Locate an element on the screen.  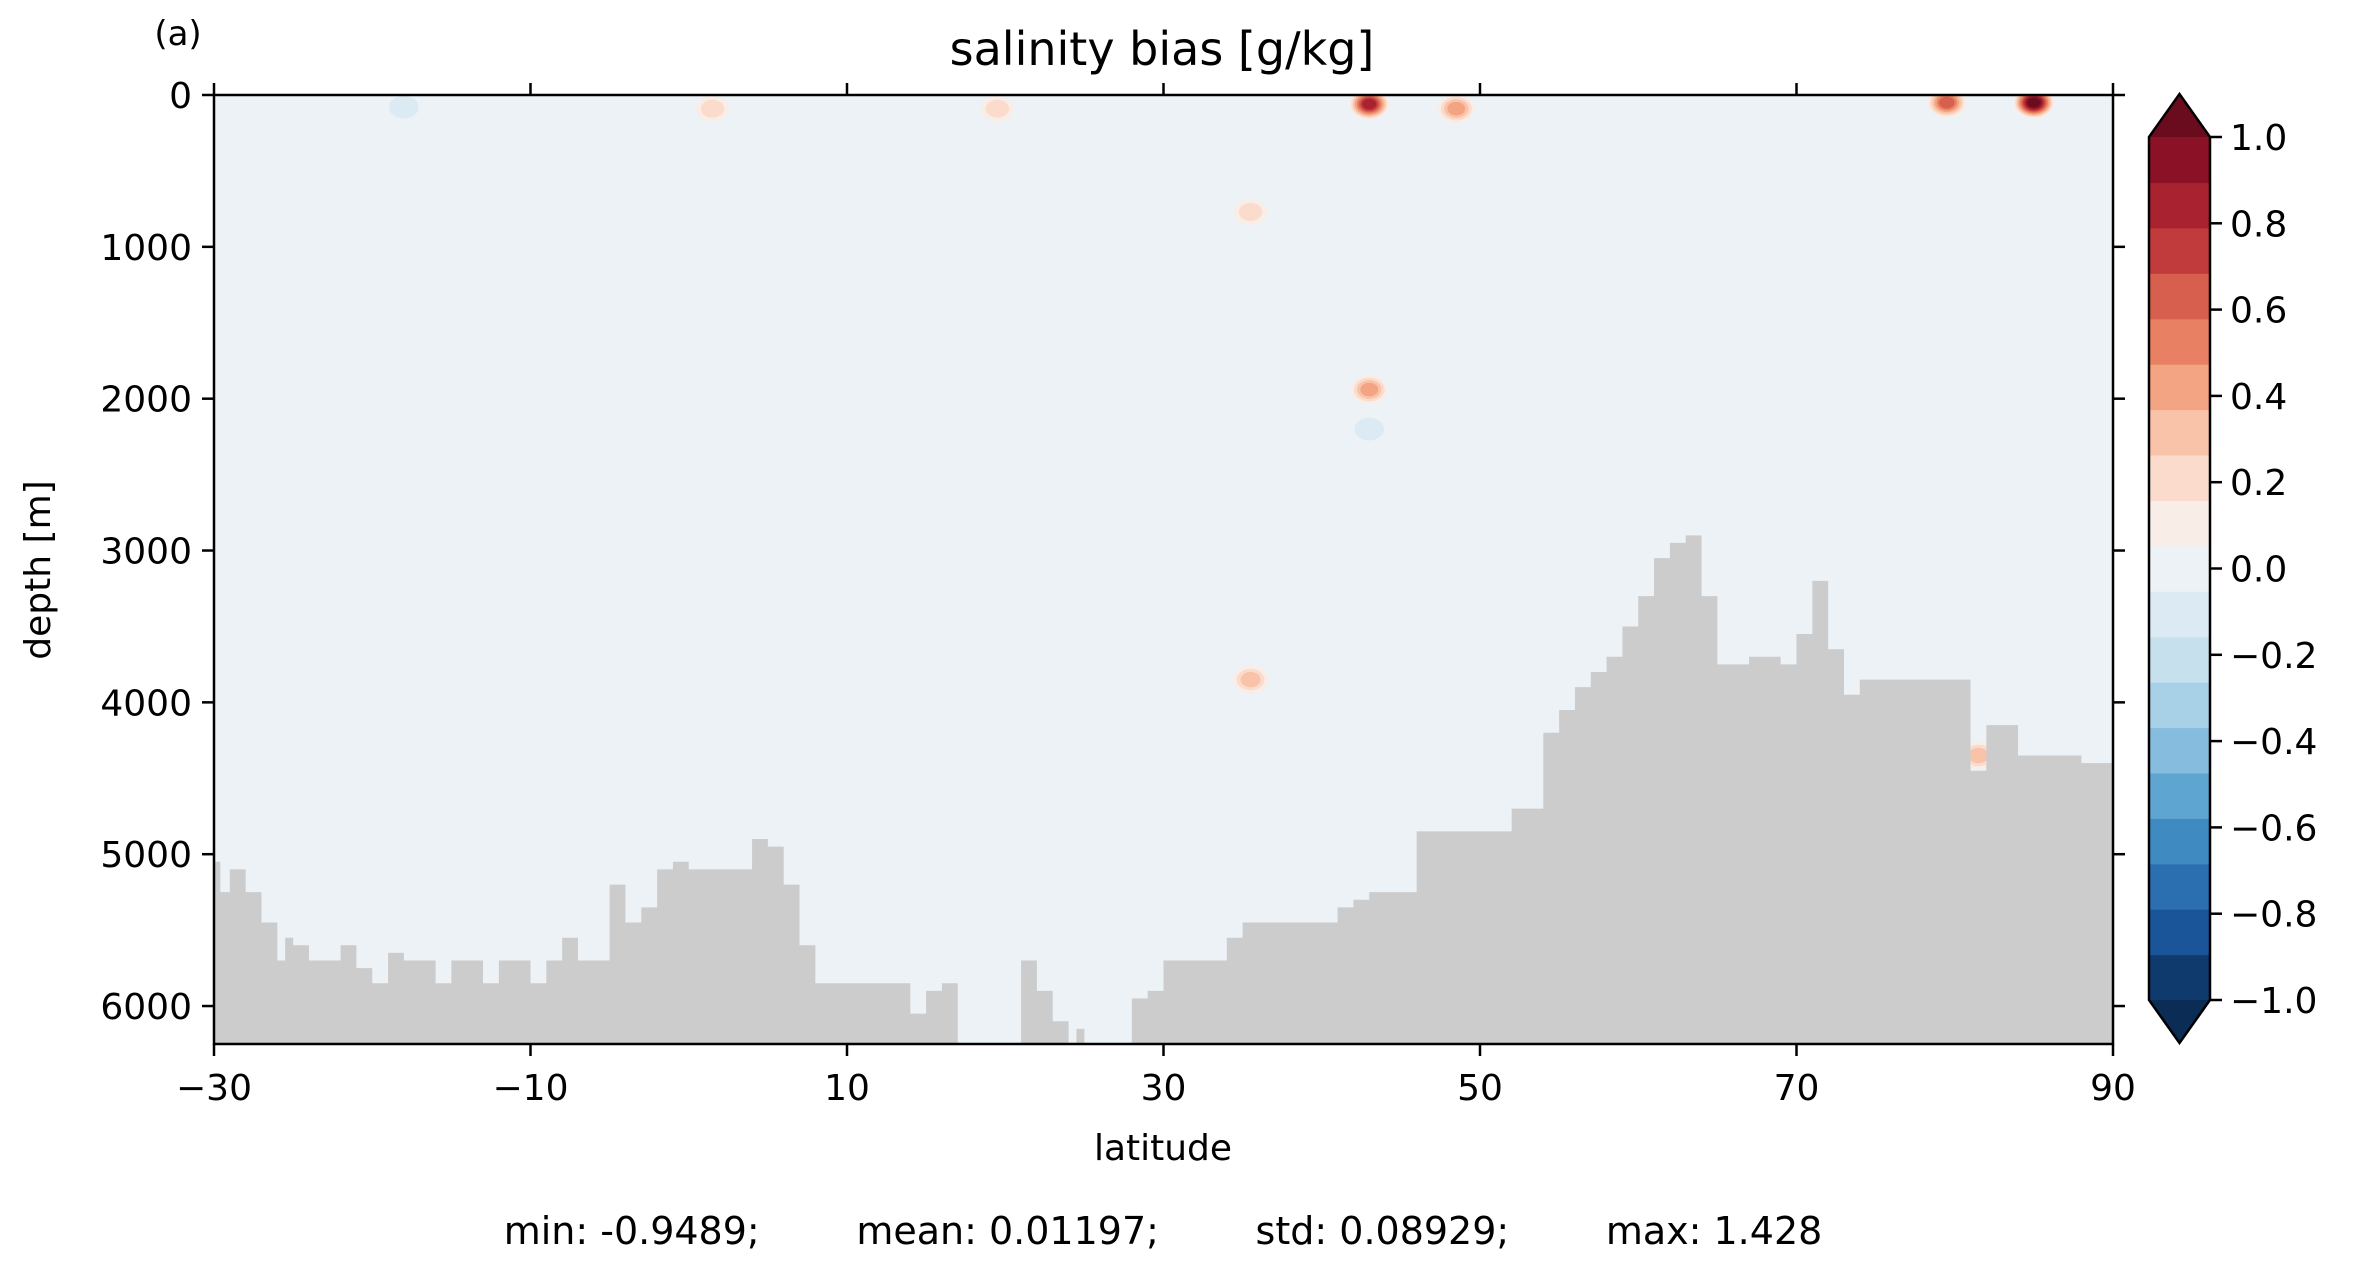
colorbar-extend-over is located at coordinates (2179, 115).